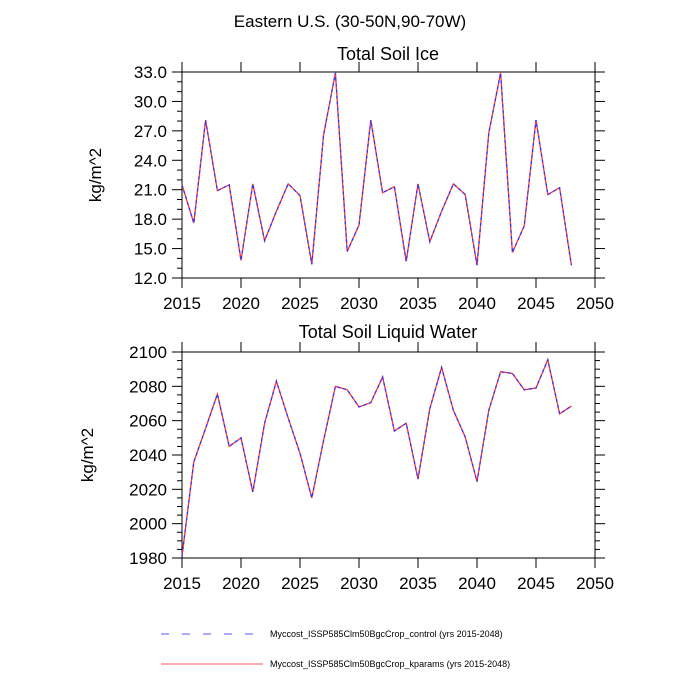 The height and width of the screenshot is (700, 700). I want to click on y-tick-label: 2100, so click(148, 352).